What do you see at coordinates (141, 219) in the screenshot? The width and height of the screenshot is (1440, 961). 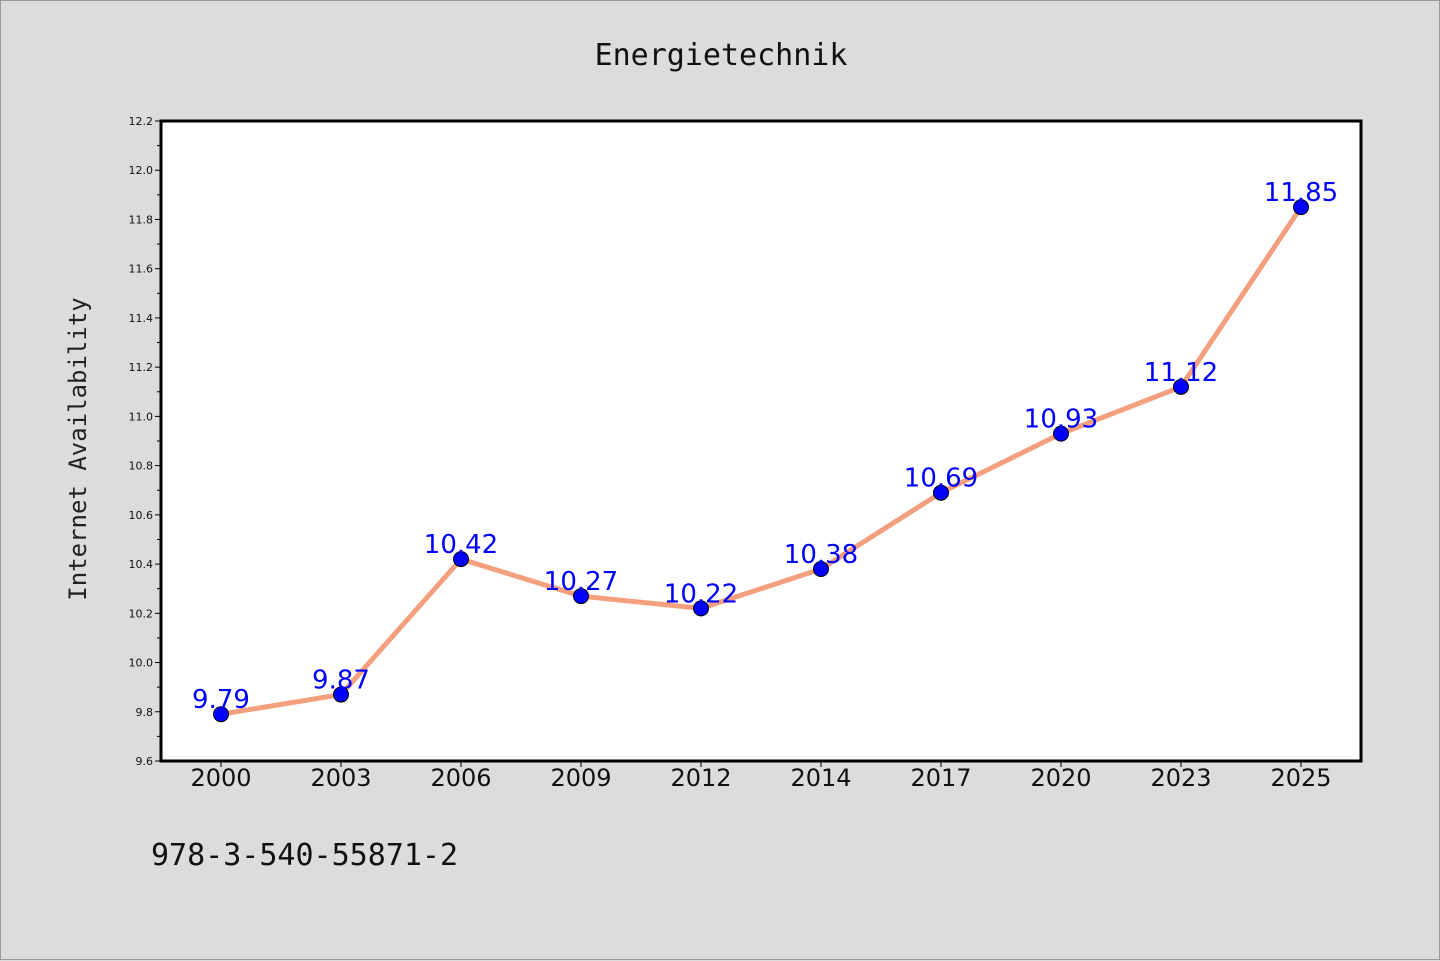 I see `y-tick-label: 11.8` at bounding box center [141, 219].